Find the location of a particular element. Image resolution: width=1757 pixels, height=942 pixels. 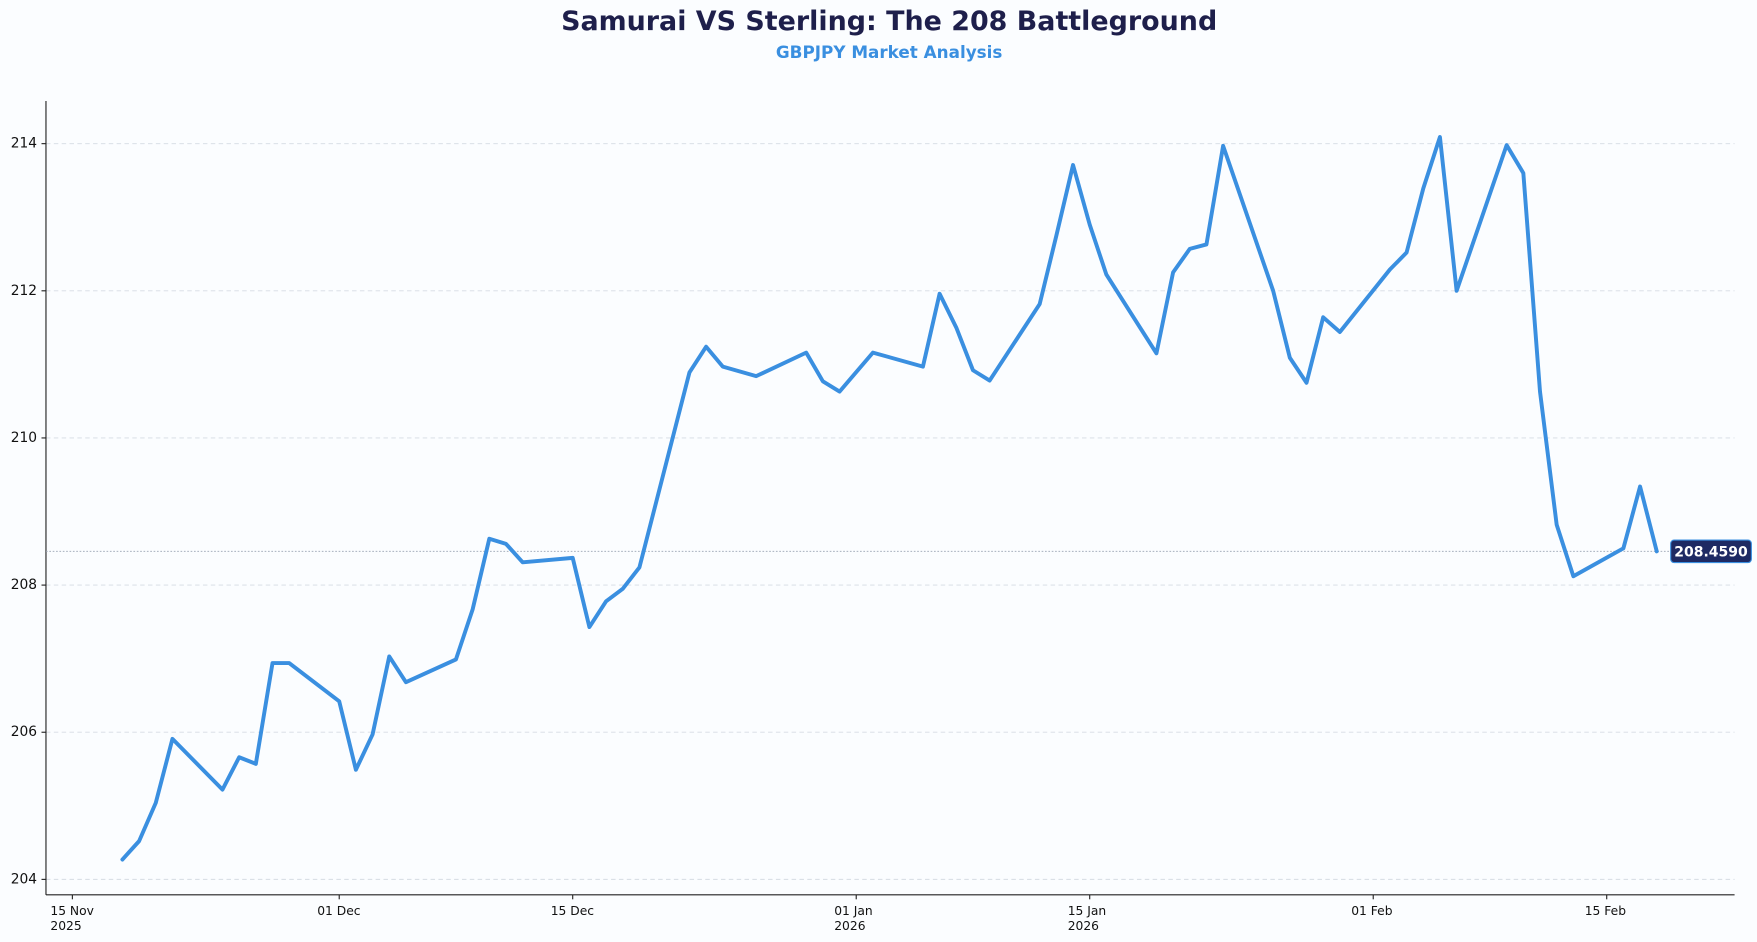

y-tick-label: 204 is located at coordinates (24, 879).